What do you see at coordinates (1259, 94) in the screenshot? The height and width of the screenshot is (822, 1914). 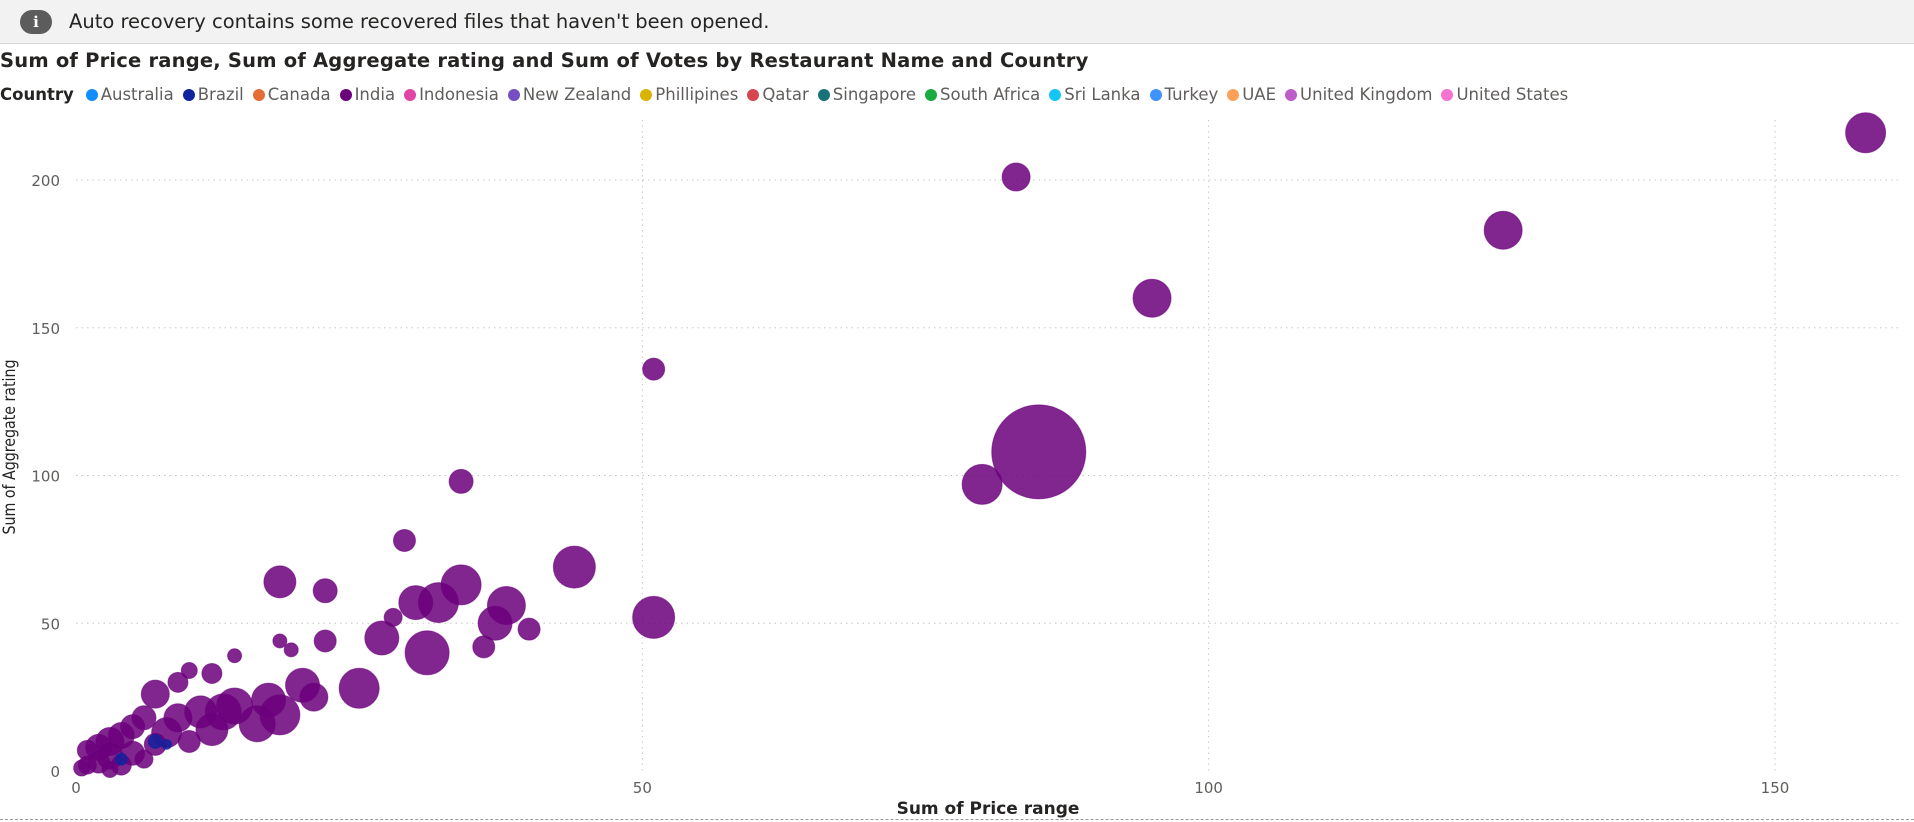 I see `legend-label: UAE` at bounding box center [1259, 94].